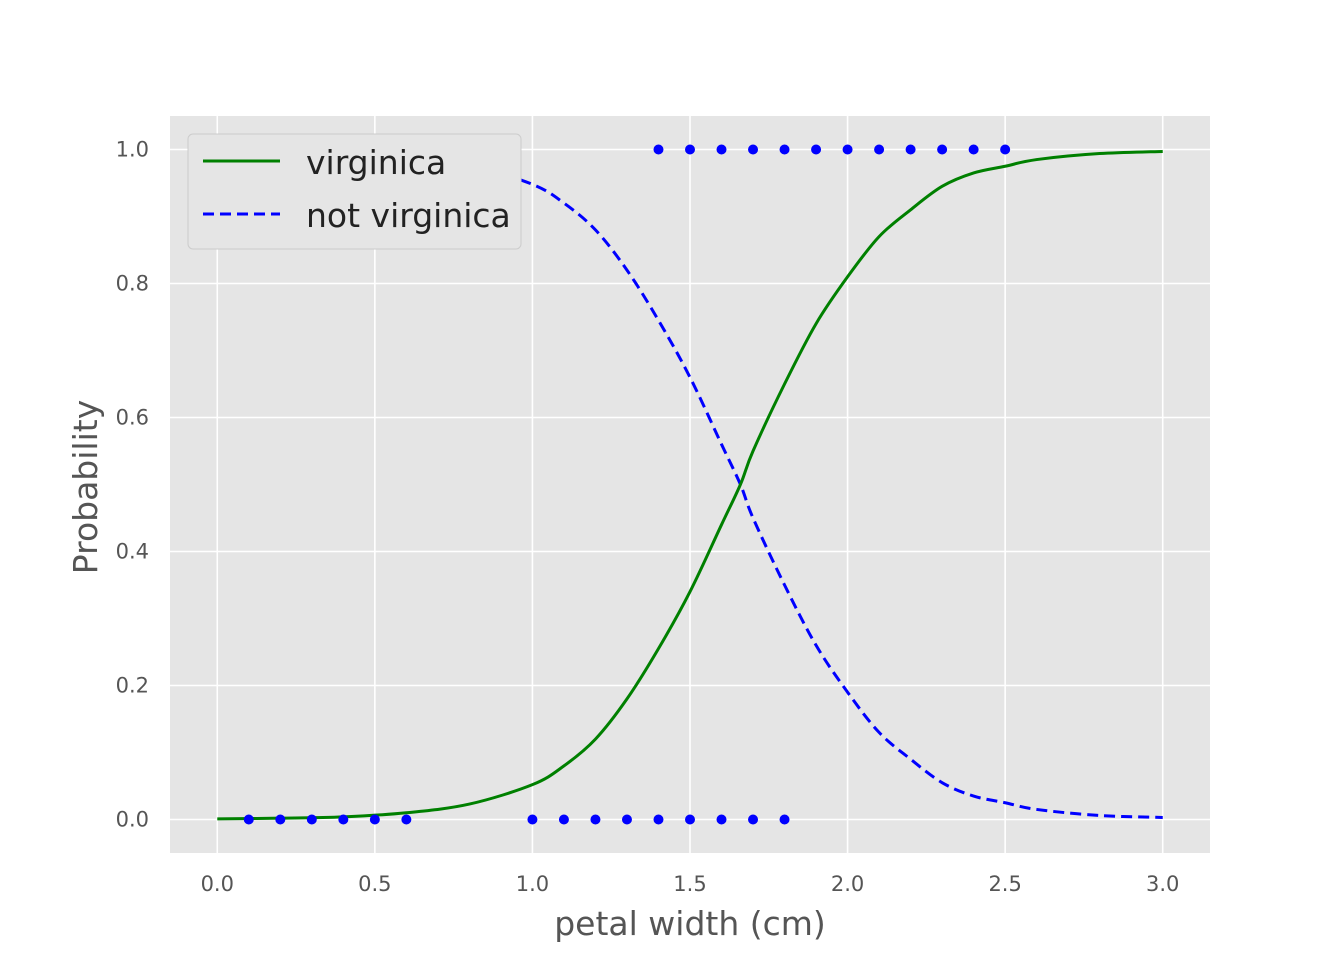 This screenshot has width=1344, height=960. What do you see at coordinates (132, 418) in the screenshot?
I see `y-tick-label: 0.6` at bounding box center [132, 418].